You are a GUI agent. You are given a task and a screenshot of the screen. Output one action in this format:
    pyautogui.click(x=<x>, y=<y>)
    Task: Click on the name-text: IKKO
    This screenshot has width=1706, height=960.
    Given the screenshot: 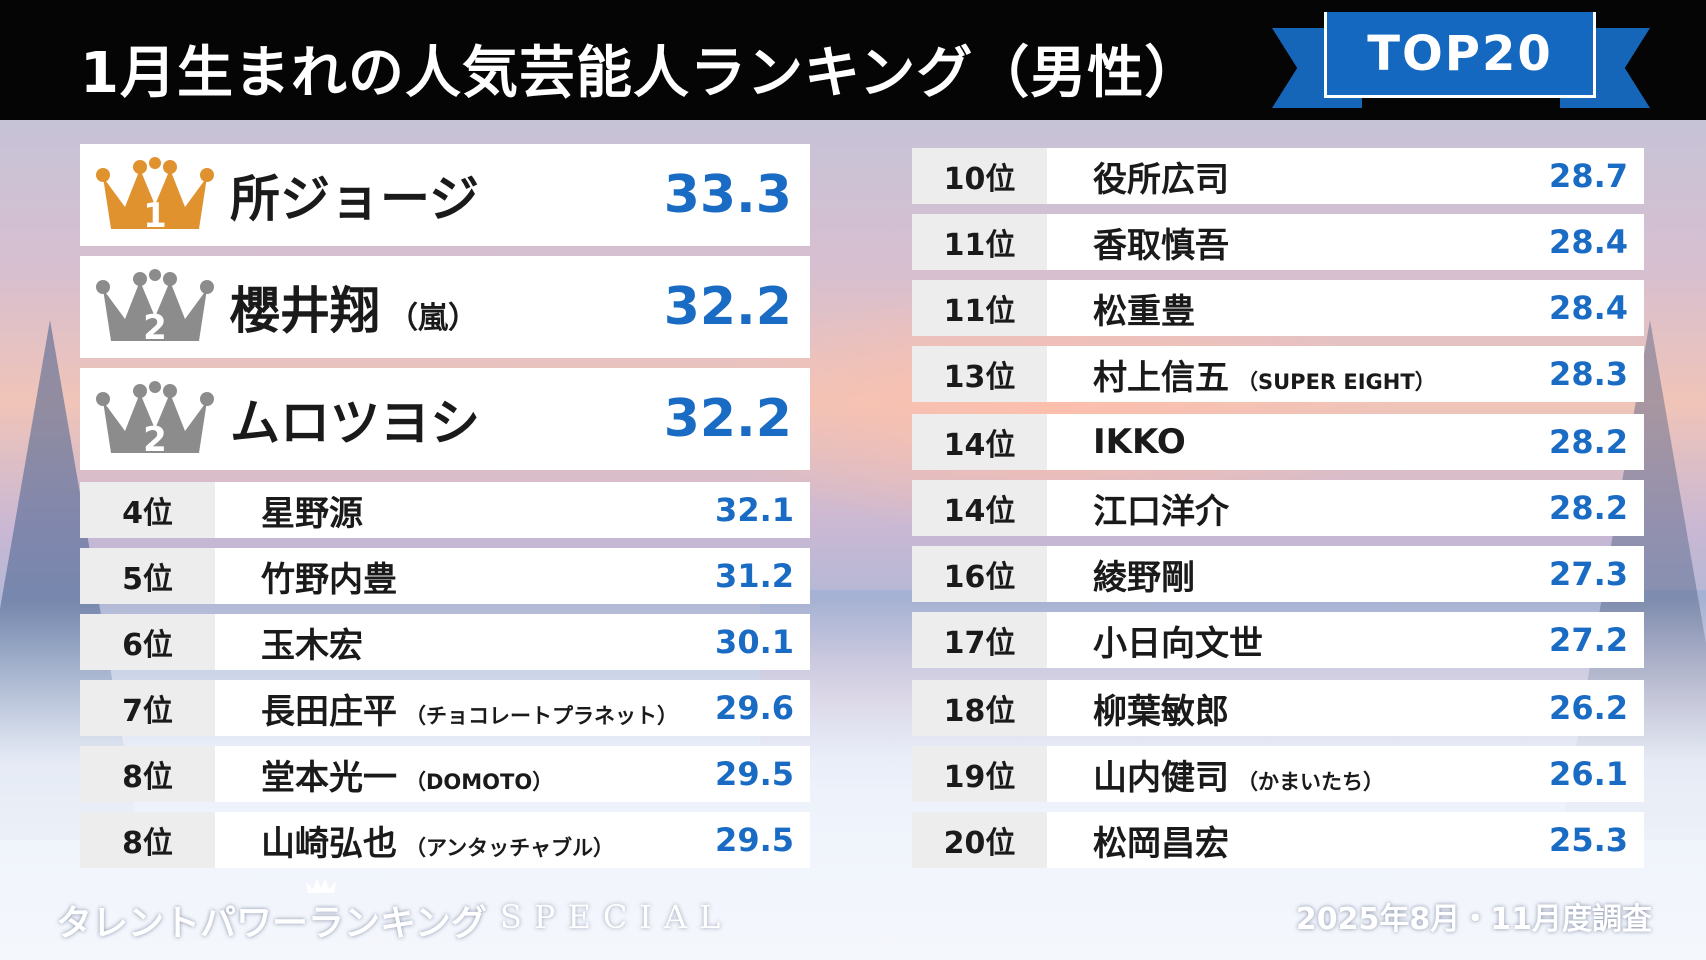 What is the action you would take?
    pyautogui.click(x=1139, y=442)
    